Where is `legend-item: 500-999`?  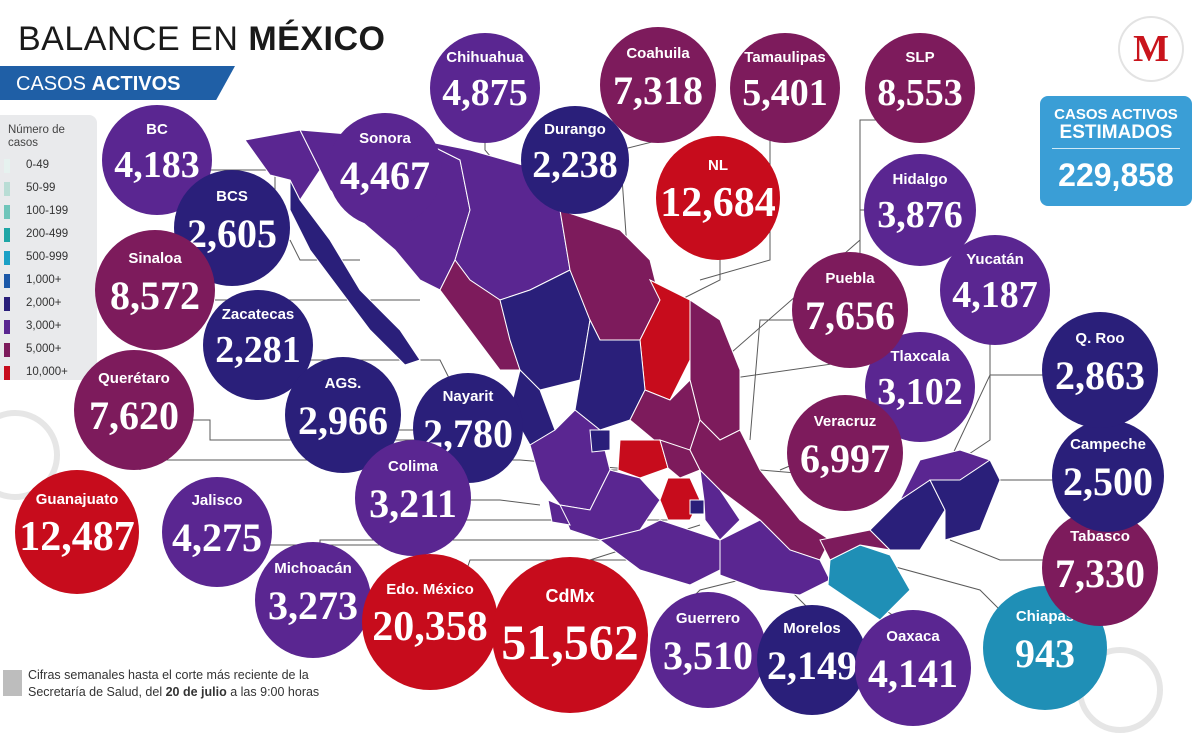
legend-item: 500-999 is located at coordinates (49, 258).